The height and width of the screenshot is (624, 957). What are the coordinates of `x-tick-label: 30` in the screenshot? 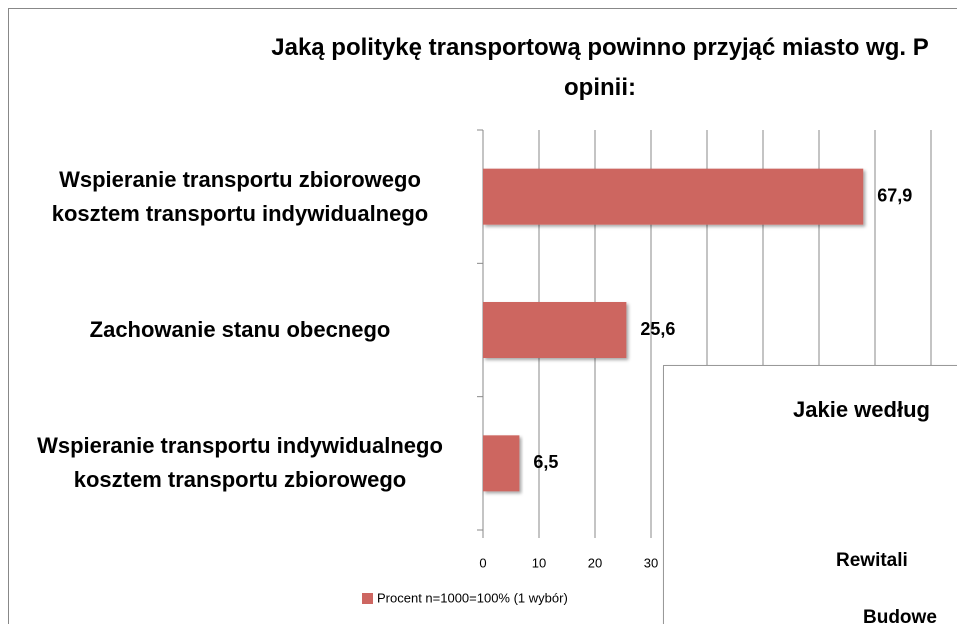 It's located at (651, 562).